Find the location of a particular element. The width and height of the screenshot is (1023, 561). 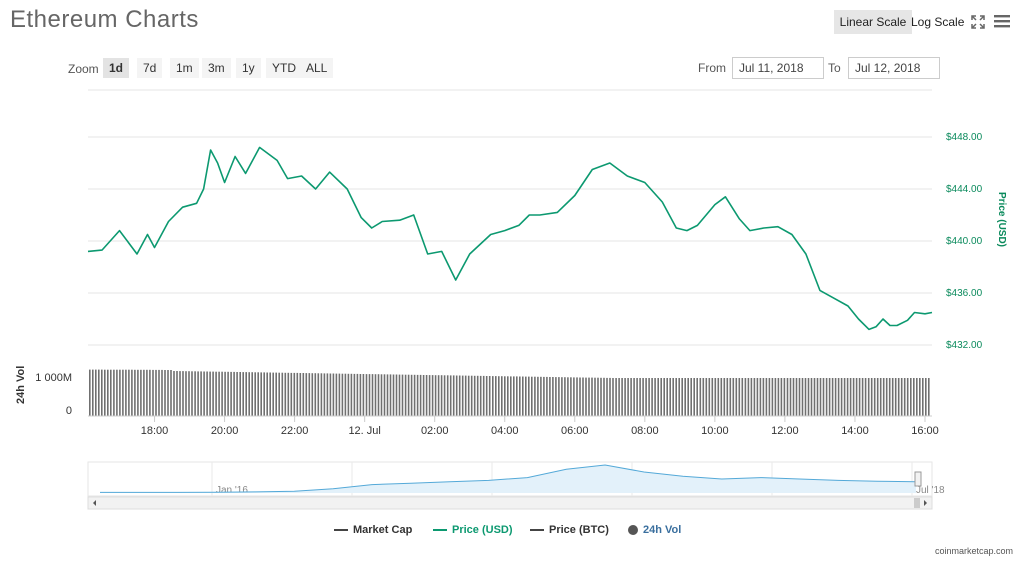

y-axis-title: Price (USD) is located at coordinates (1001, 219).